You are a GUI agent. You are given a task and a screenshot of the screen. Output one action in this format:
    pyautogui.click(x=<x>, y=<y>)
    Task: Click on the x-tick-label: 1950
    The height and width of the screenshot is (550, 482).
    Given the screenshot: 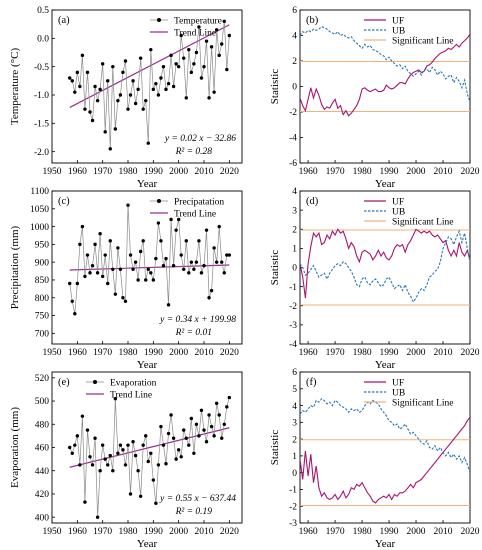 What is the action you would take?
    pyautogui.click(x=52, y=532)
    